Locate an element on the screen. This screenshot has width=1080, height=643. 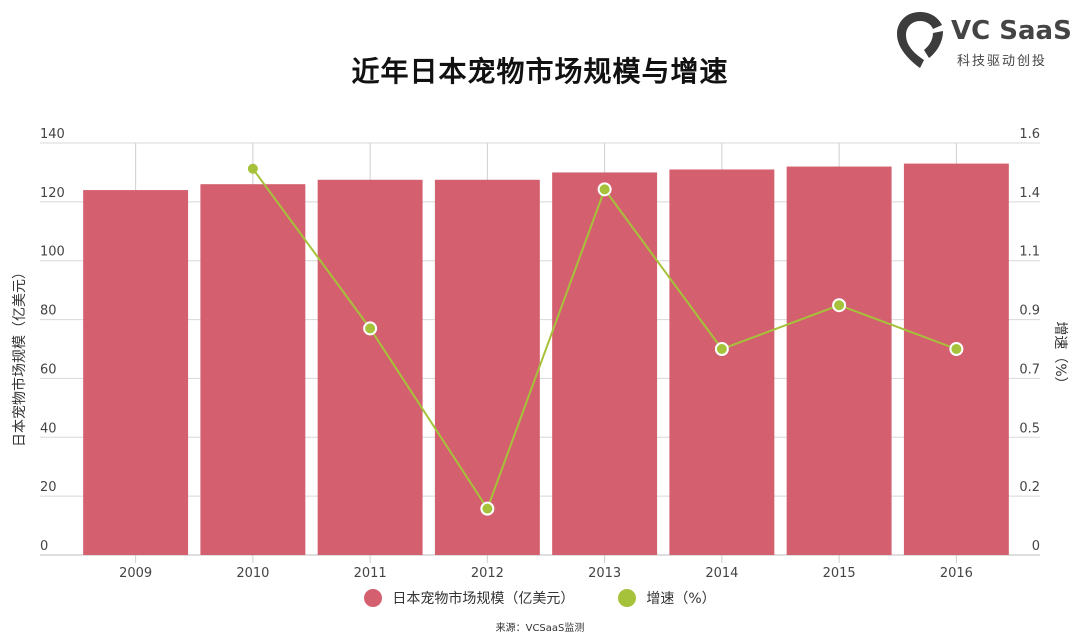
growth-point-2014 is located at coordinates (721, 349).